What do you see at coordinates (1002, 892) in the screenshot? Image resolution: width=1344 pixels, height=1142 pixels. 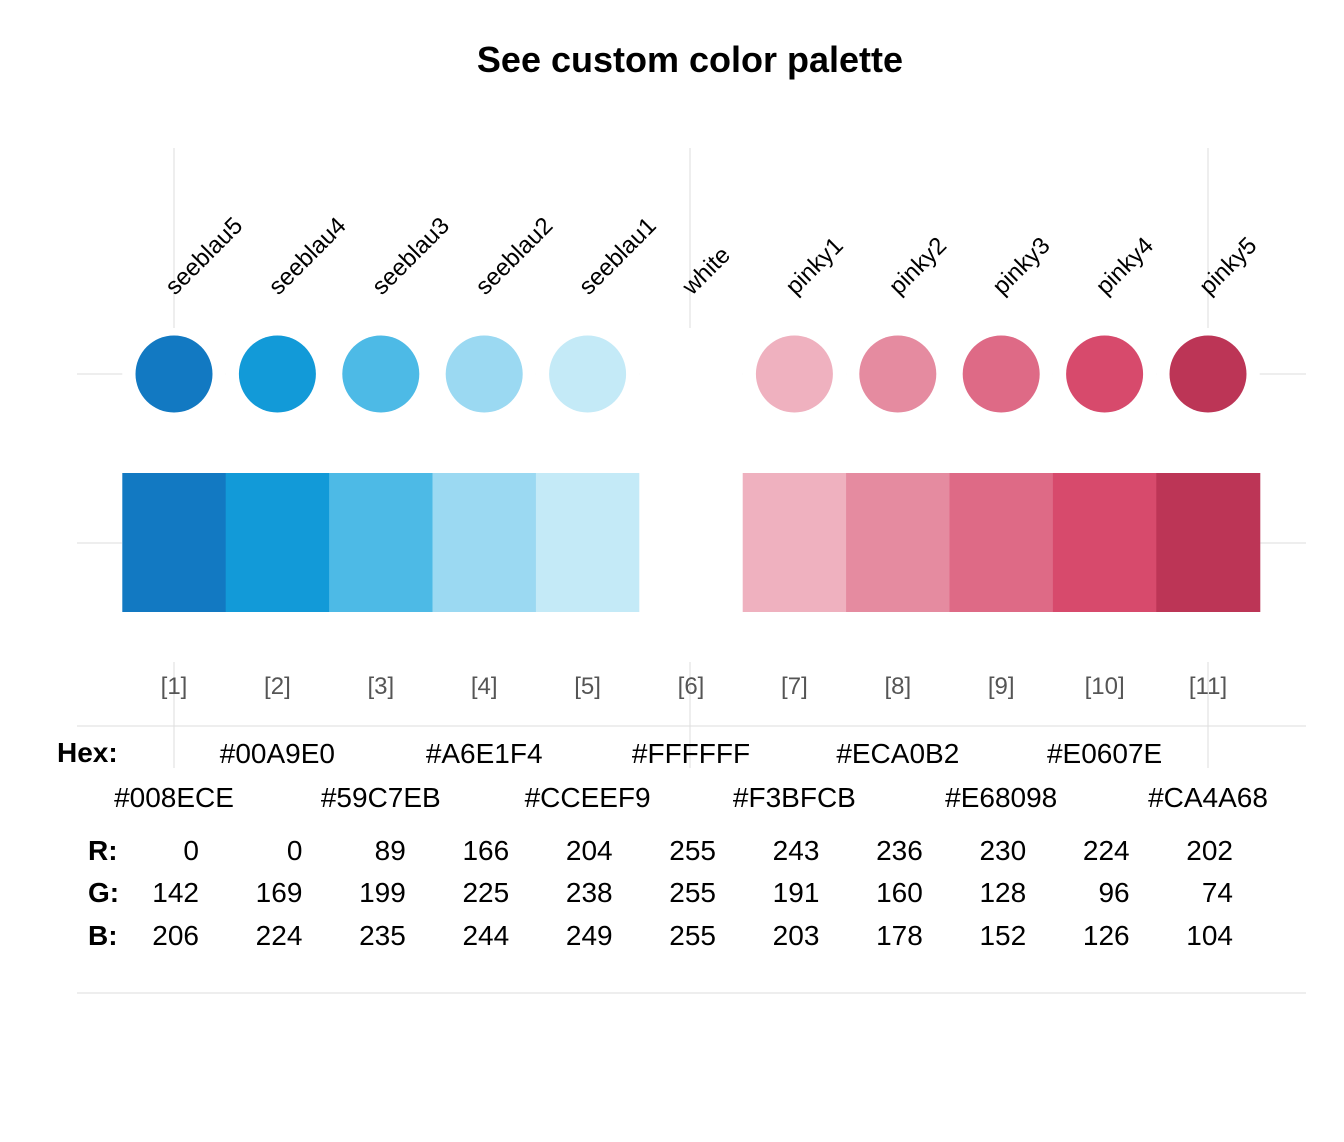 I see `g-value: 128` at bounding box center [1002, 892].